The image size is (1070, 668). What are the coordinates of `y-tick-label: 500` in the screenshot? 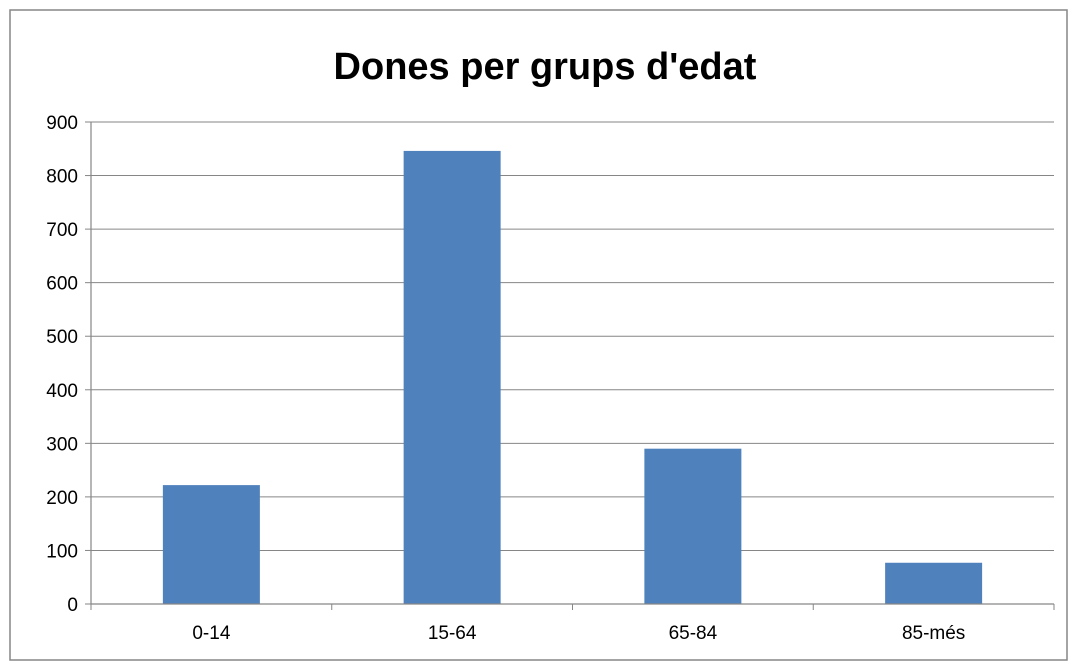 It's located at (62, 337).